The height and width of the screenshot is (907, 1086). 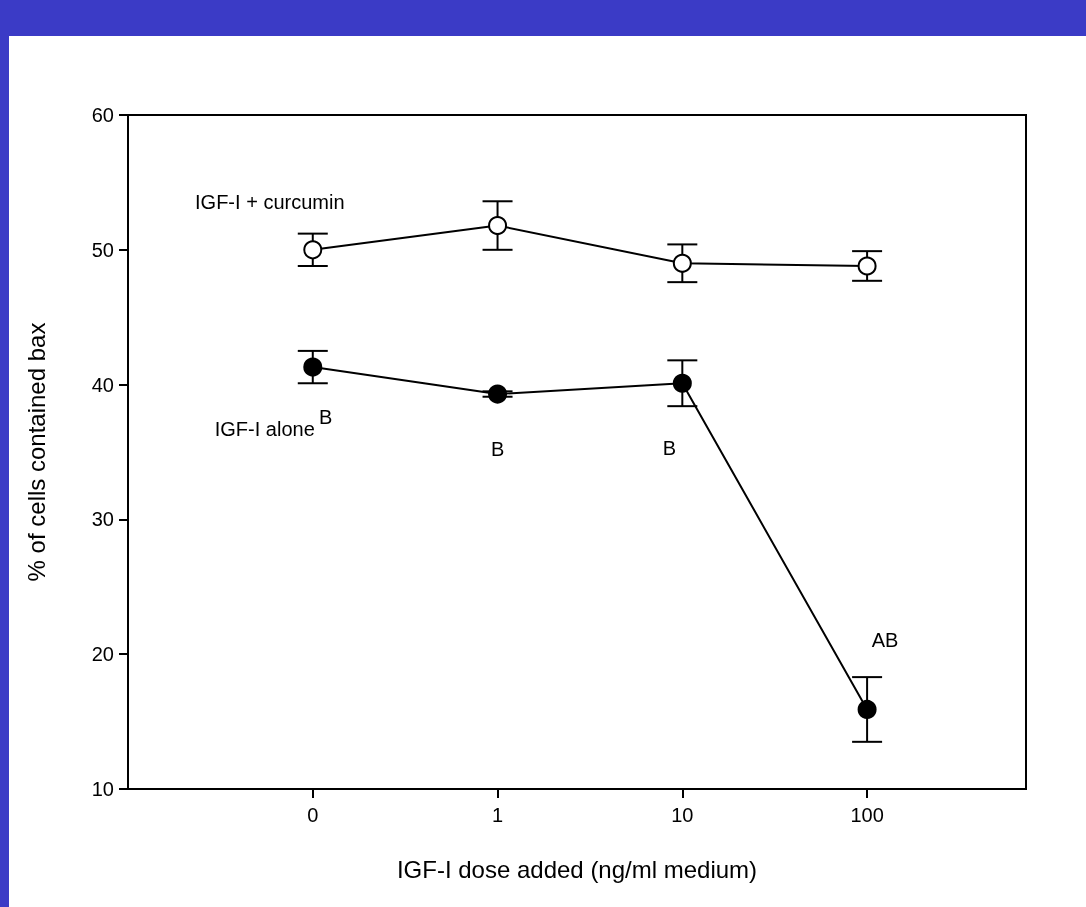 I want to click on y-tick-label: 10, so click(x=102, y=789).